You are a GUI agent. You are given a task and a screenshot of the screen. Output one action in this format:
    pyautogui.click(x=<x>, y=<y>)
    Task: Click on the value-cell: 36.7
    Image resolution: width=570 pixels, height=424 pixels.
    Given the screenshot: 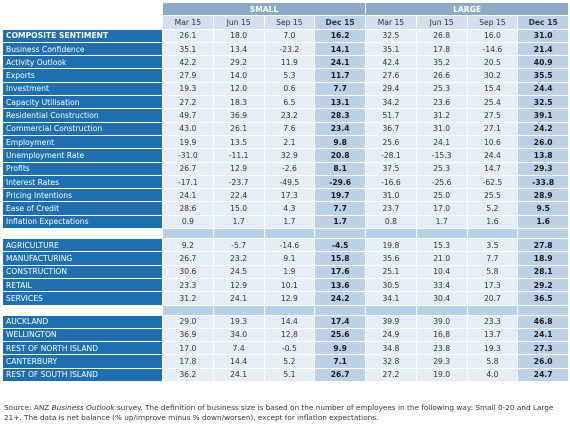 What is the action you would take?
    pyautogui.click(x=391, y=128)
    